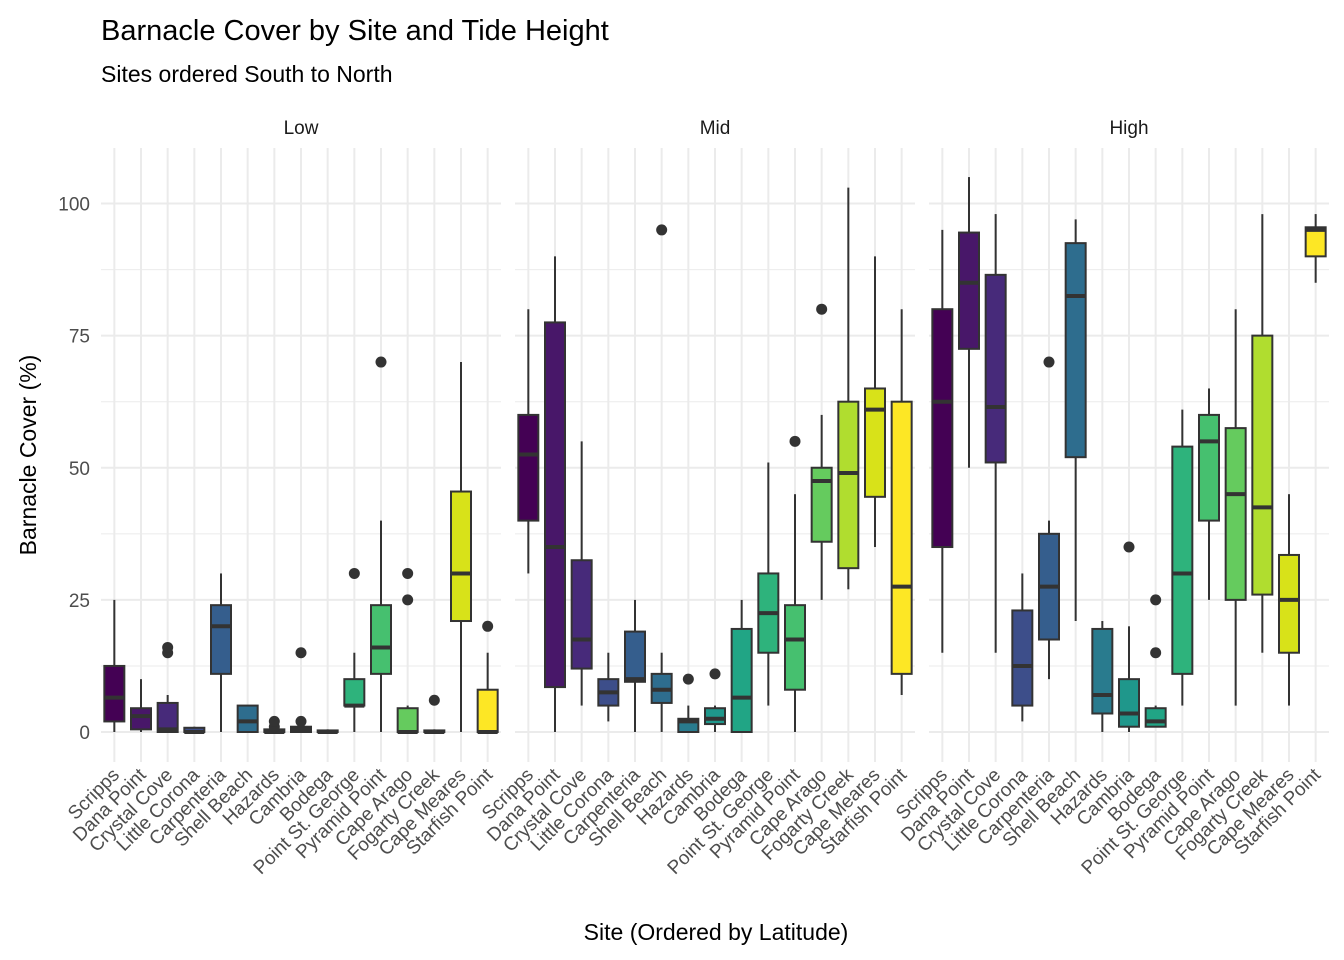  I want to click on y-axis-title: Barnacle Cover (%), so click(28, 455).